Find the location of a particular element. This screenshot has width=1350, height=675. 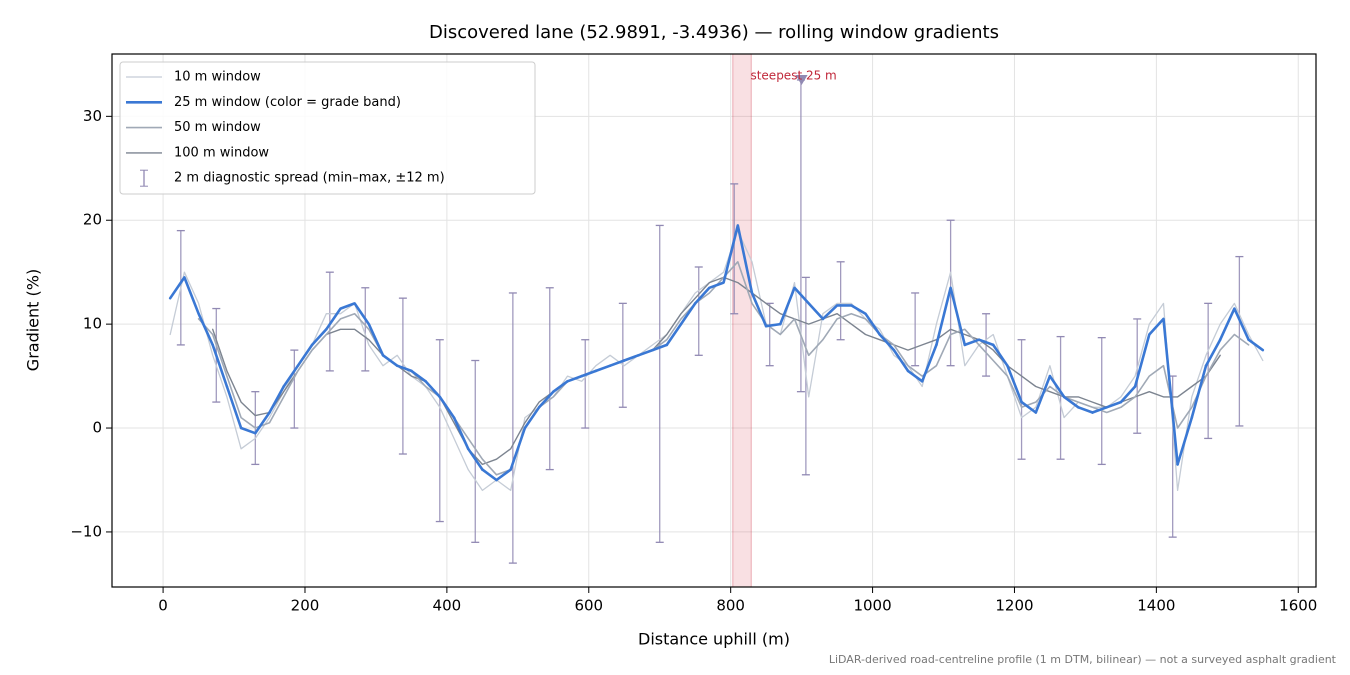

x-axis-label: Distance uphill (m) is located at coordinates (714, 639).